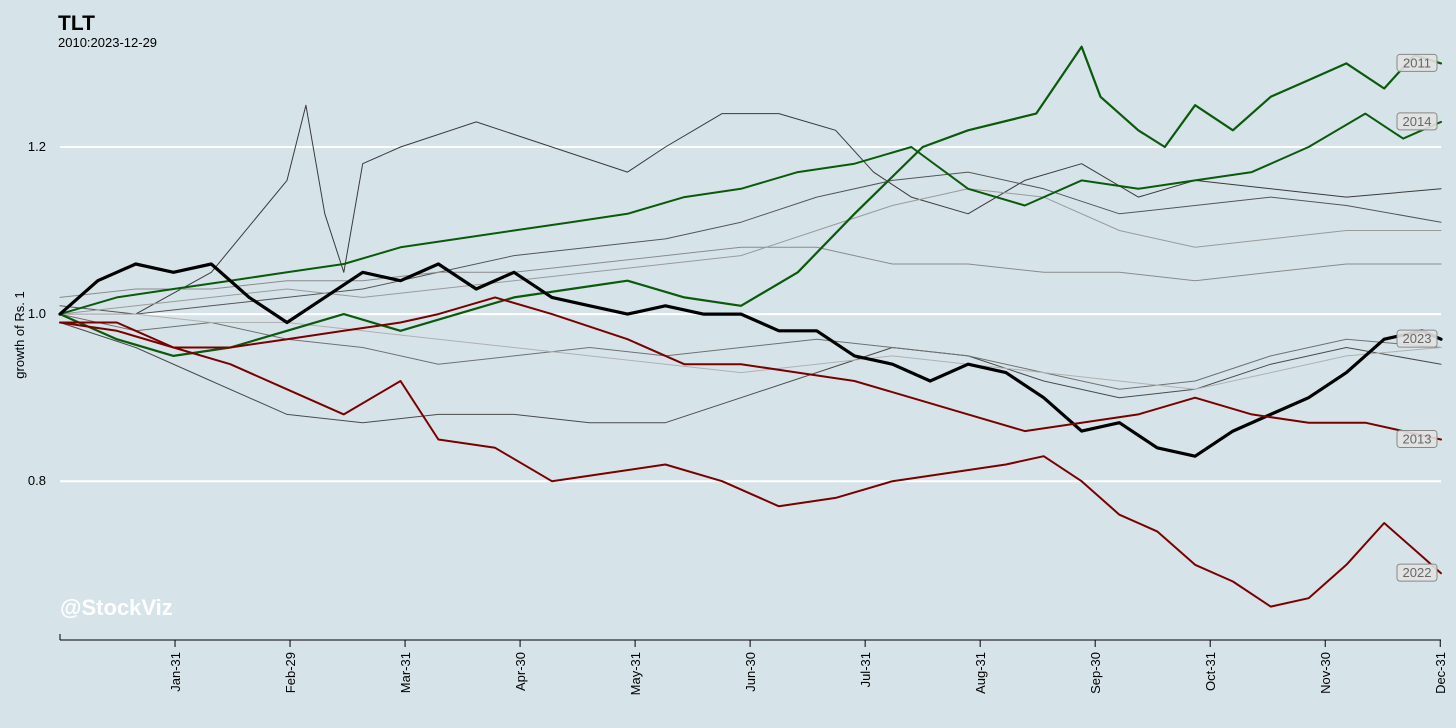 Image resolution: width=1456 pixels, height=728 pixels. I want to click on series-end-label-2013: 2013, so click(1417, 438).